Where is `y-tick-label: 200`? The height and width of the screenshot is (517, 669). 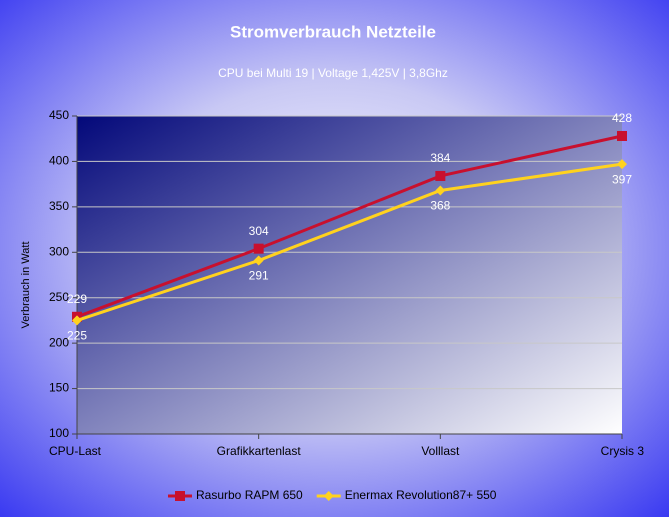
y-tick-label: 200 is located at coordinates (59, 342).